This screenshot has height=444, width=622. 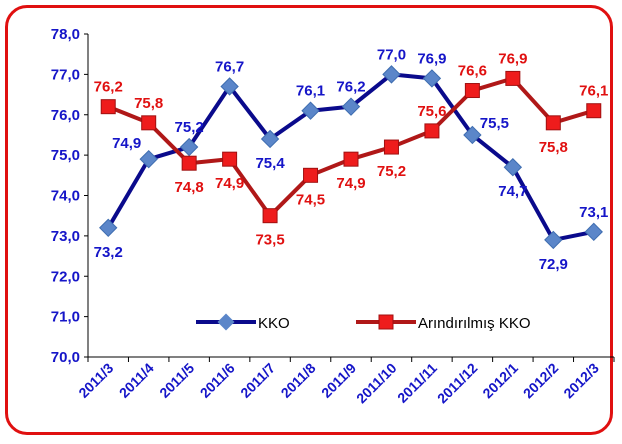 I want to click on x-tick-label: 2011/3, so click(x=95, y=380).